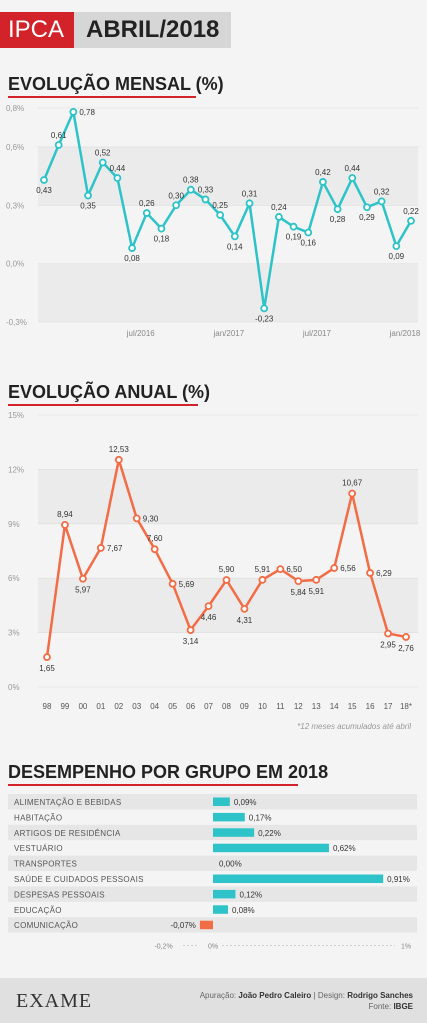 Image resolution: width=427 pixels, height=1023 pixels. Describe the element at coordinates (398, 879) in the screenshot. I see `group-value-label: 0,91%` at that location.